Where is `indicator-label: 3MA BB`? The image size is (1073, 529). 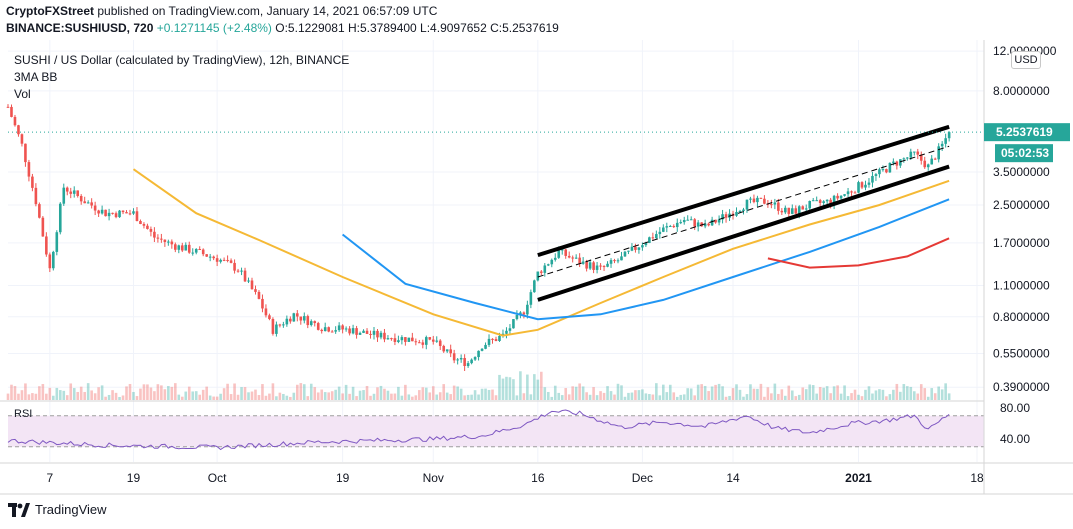 indicator-label: 3MA BB is located at coordinates (36, 77).